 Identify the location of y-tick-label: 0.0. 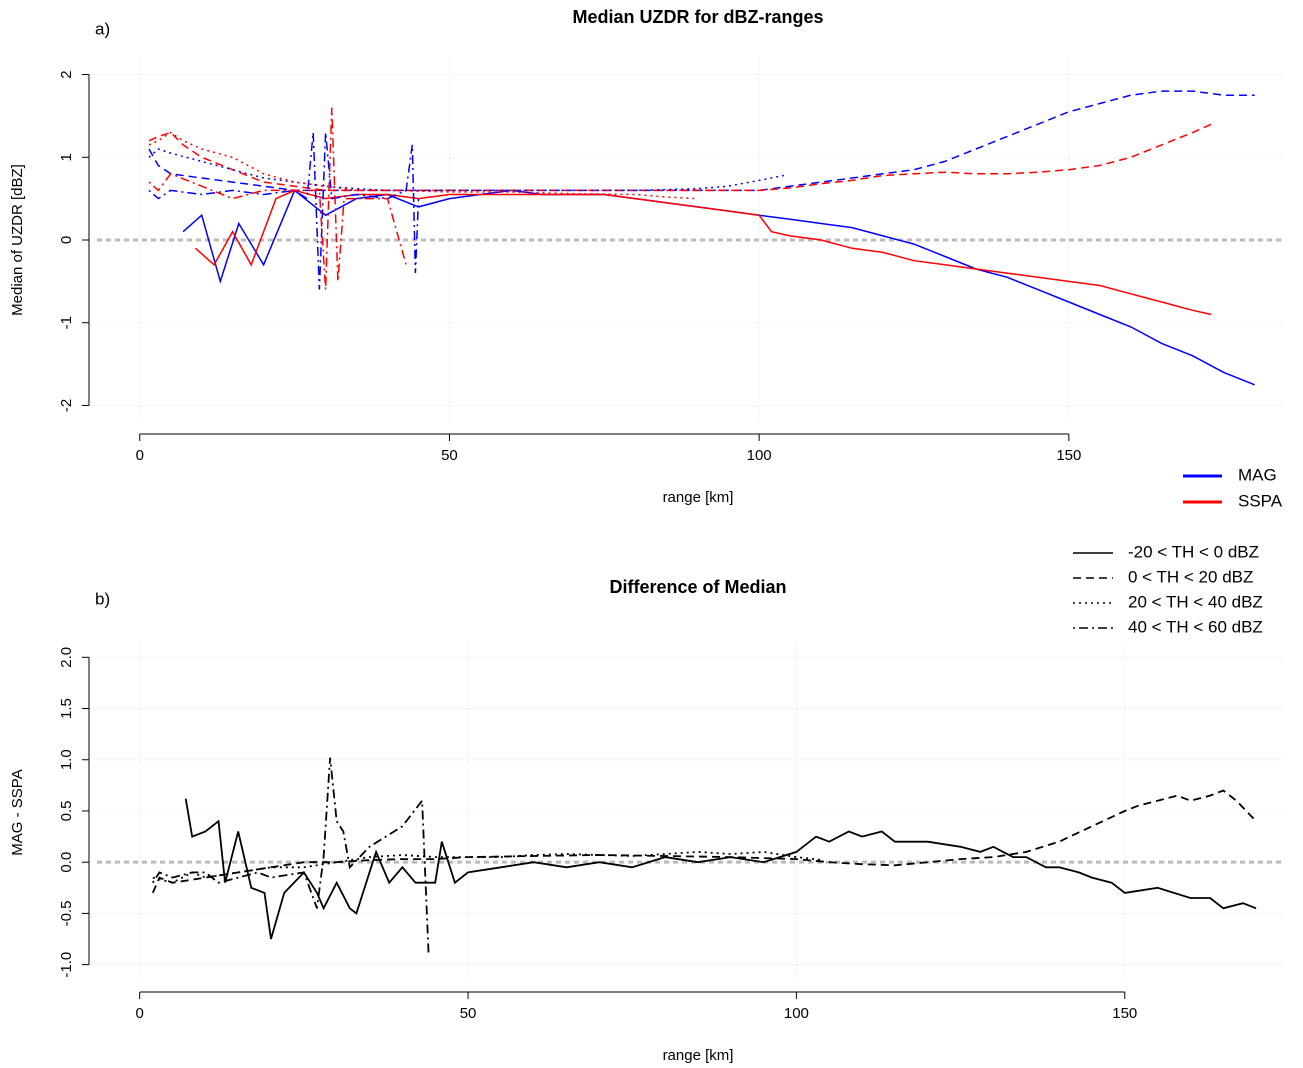
(66, 862).